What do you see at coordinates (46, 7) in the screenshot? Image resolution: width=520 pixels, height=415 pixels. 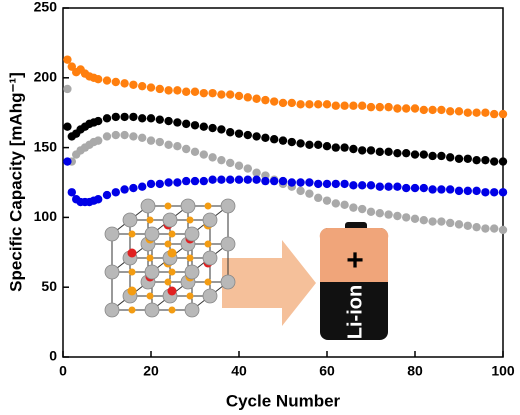 I see `y-tick-label: 250` at bounding box center [46, 7].